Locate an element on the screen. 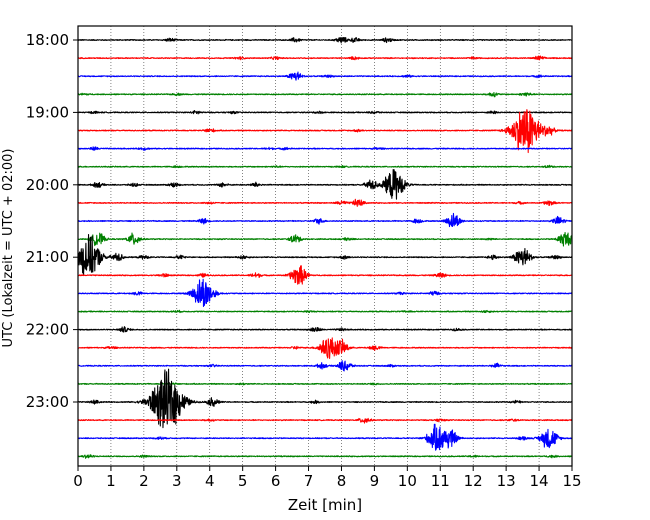 This screenshot has width=650, height=520. x-tick-label: 1 is located at coordinates (111, 481).